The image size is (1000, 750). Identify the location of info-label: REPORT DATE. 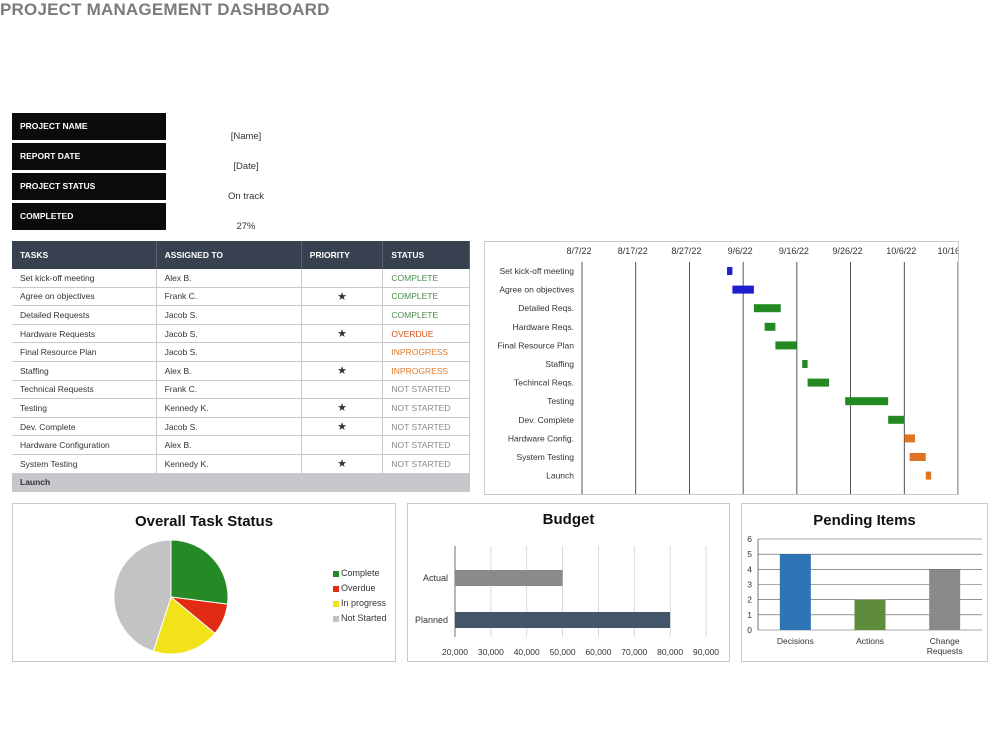
(89, 156).